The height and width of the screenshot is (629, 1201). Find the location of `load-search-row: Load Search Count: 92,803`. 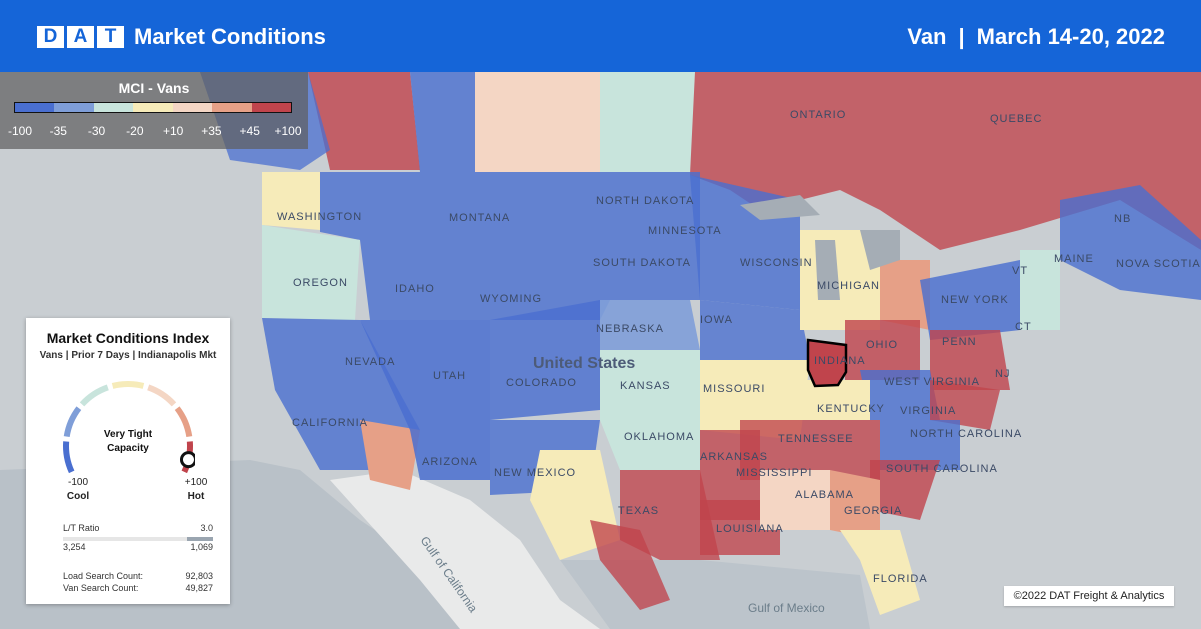

load-search-row: Load Search Count: 92,803 is located at coordinates (138, 576).